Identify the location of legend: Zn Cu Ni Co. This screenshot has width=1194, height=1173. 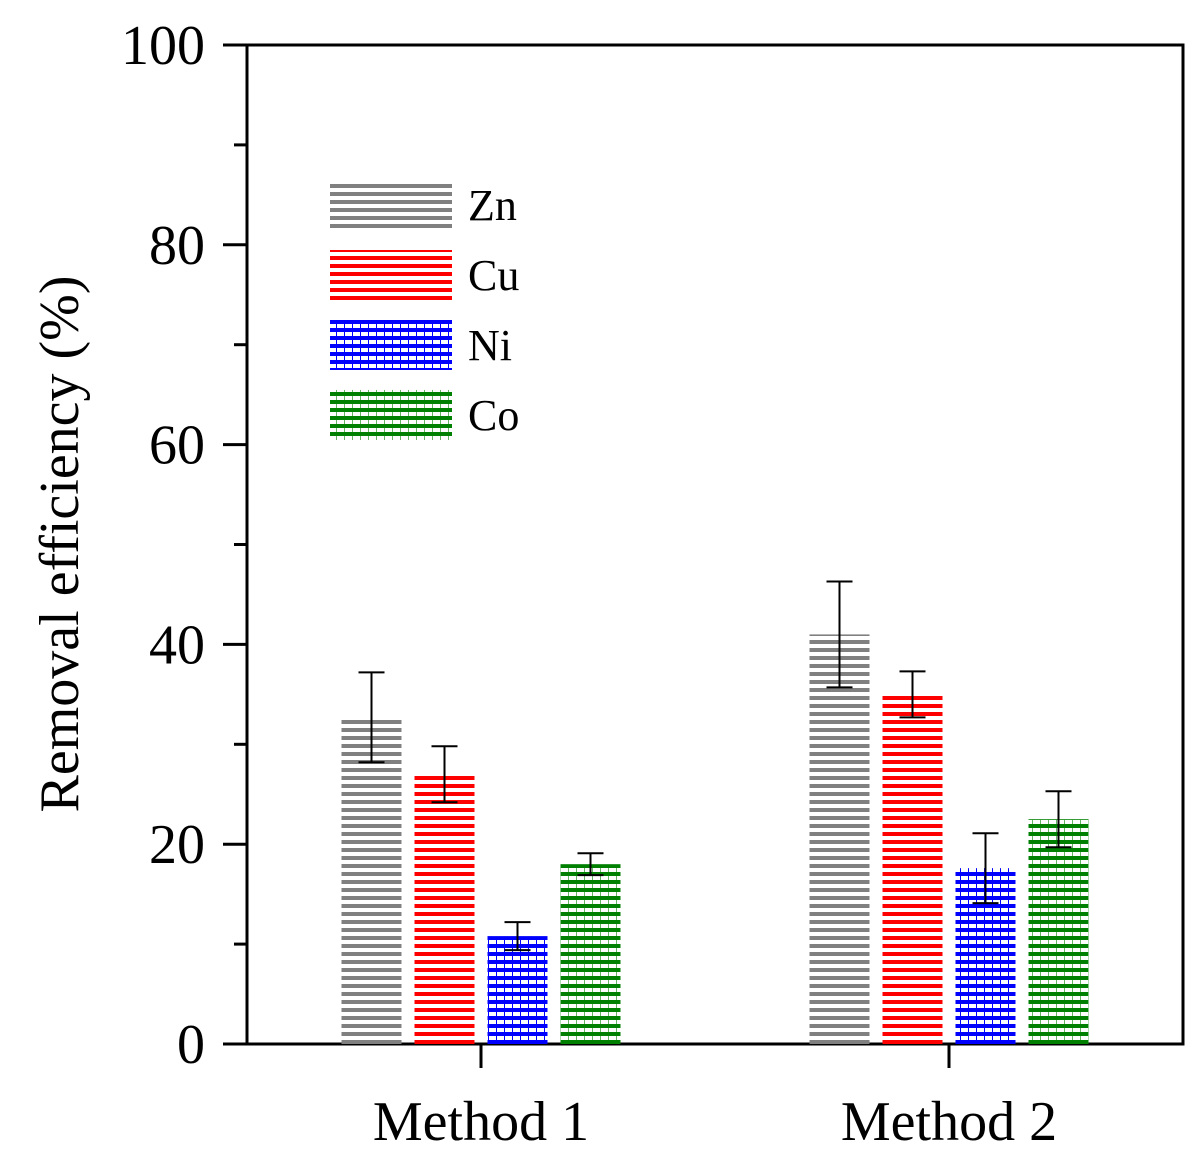
(424, 310).